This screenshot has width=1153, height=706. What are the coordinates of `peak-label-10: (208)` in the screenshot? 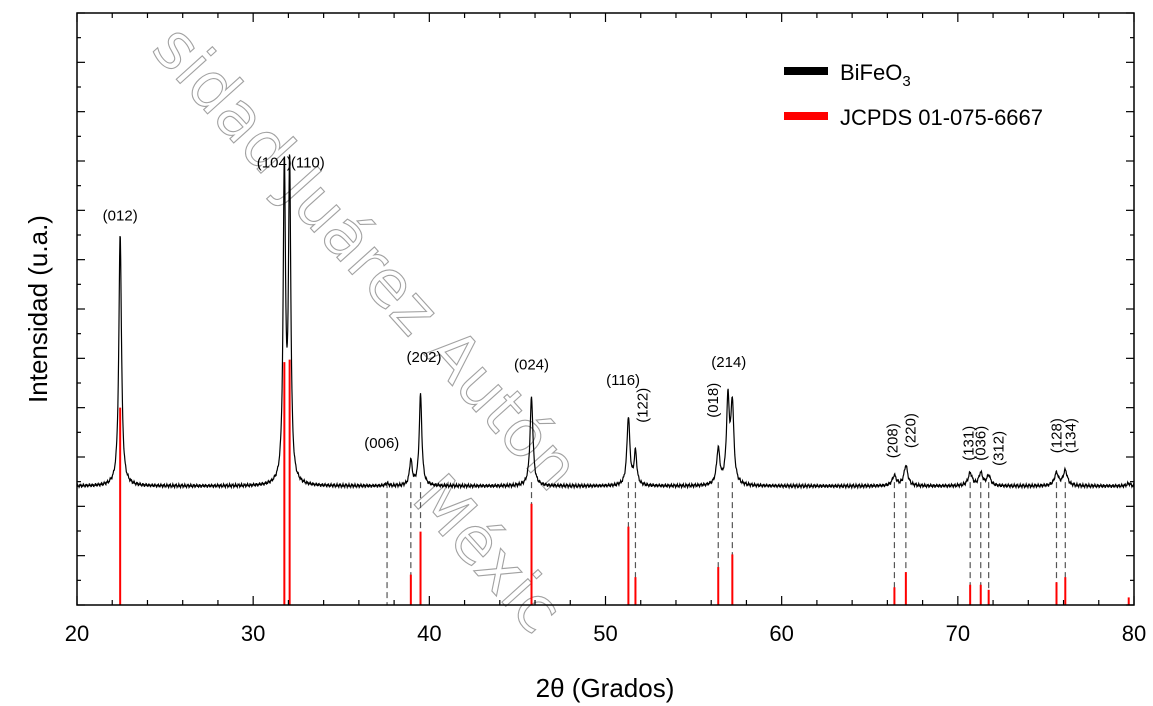 It's located at (893, 440).